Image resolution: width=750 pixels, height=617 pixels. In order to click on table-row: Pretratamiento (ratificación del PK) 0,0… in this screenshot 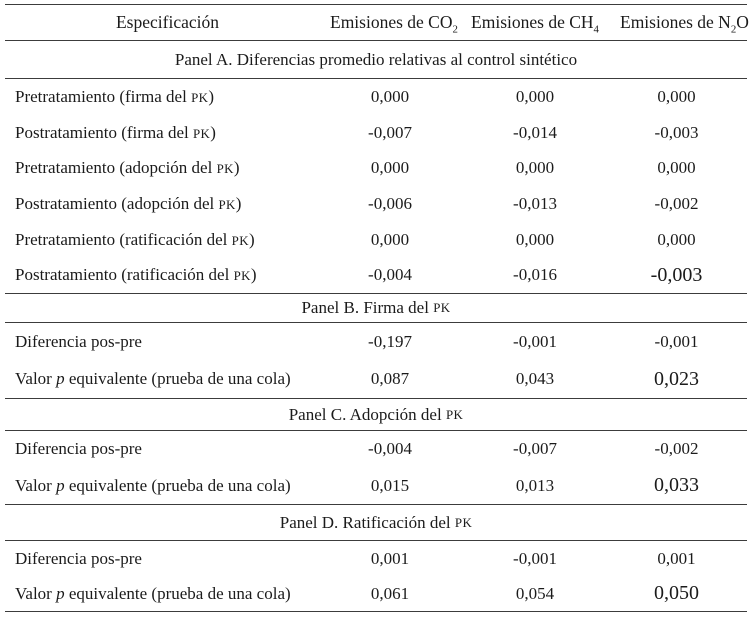, I will do `click(376, 240)`.